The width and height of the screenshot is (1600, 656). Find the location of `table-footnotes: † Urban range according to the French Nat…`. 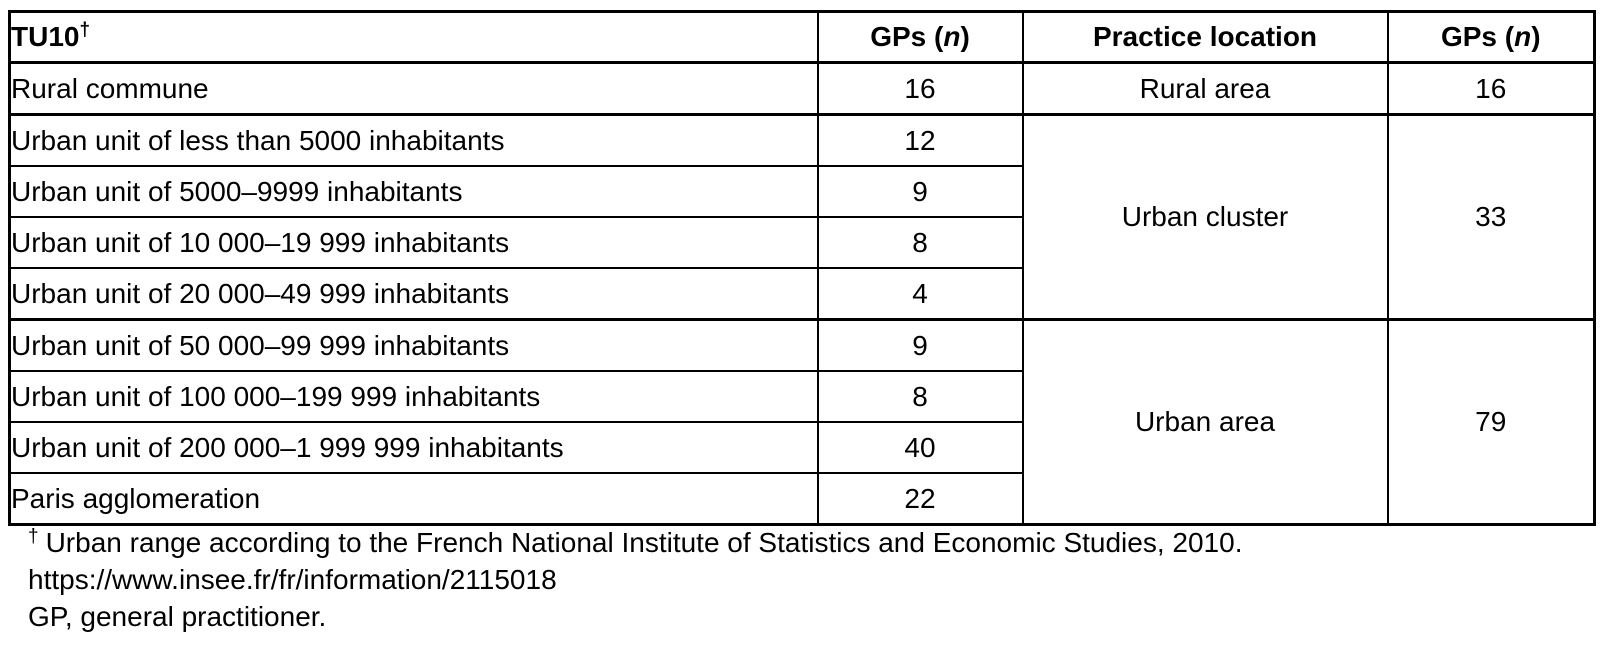

table-footnotes: † Urban range according to the French Nat… is located at coordinates (635, 579).